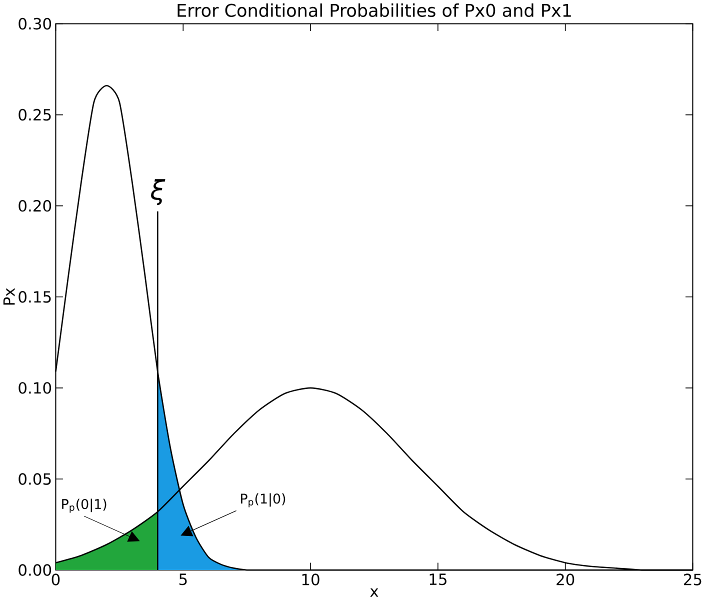 The image size is (706, 600). Describe the element at coordinates (565, 580) in the screenshot. I see `x-tick-label: 20` at that location.